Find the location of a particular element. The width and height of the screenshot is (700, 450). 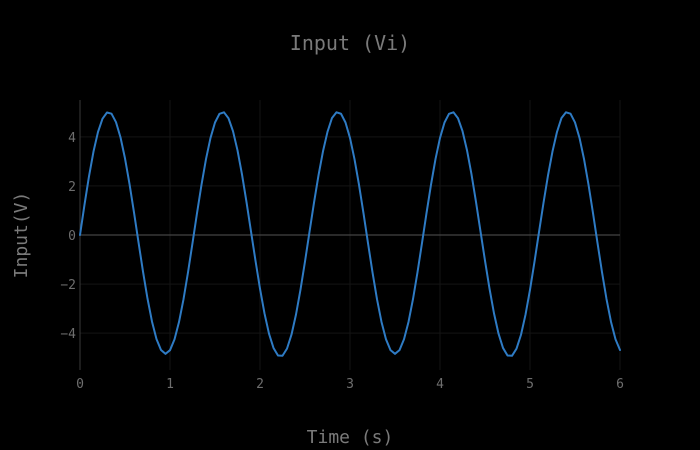

y-tick-label: 0 is located at coordinates (72, 236).